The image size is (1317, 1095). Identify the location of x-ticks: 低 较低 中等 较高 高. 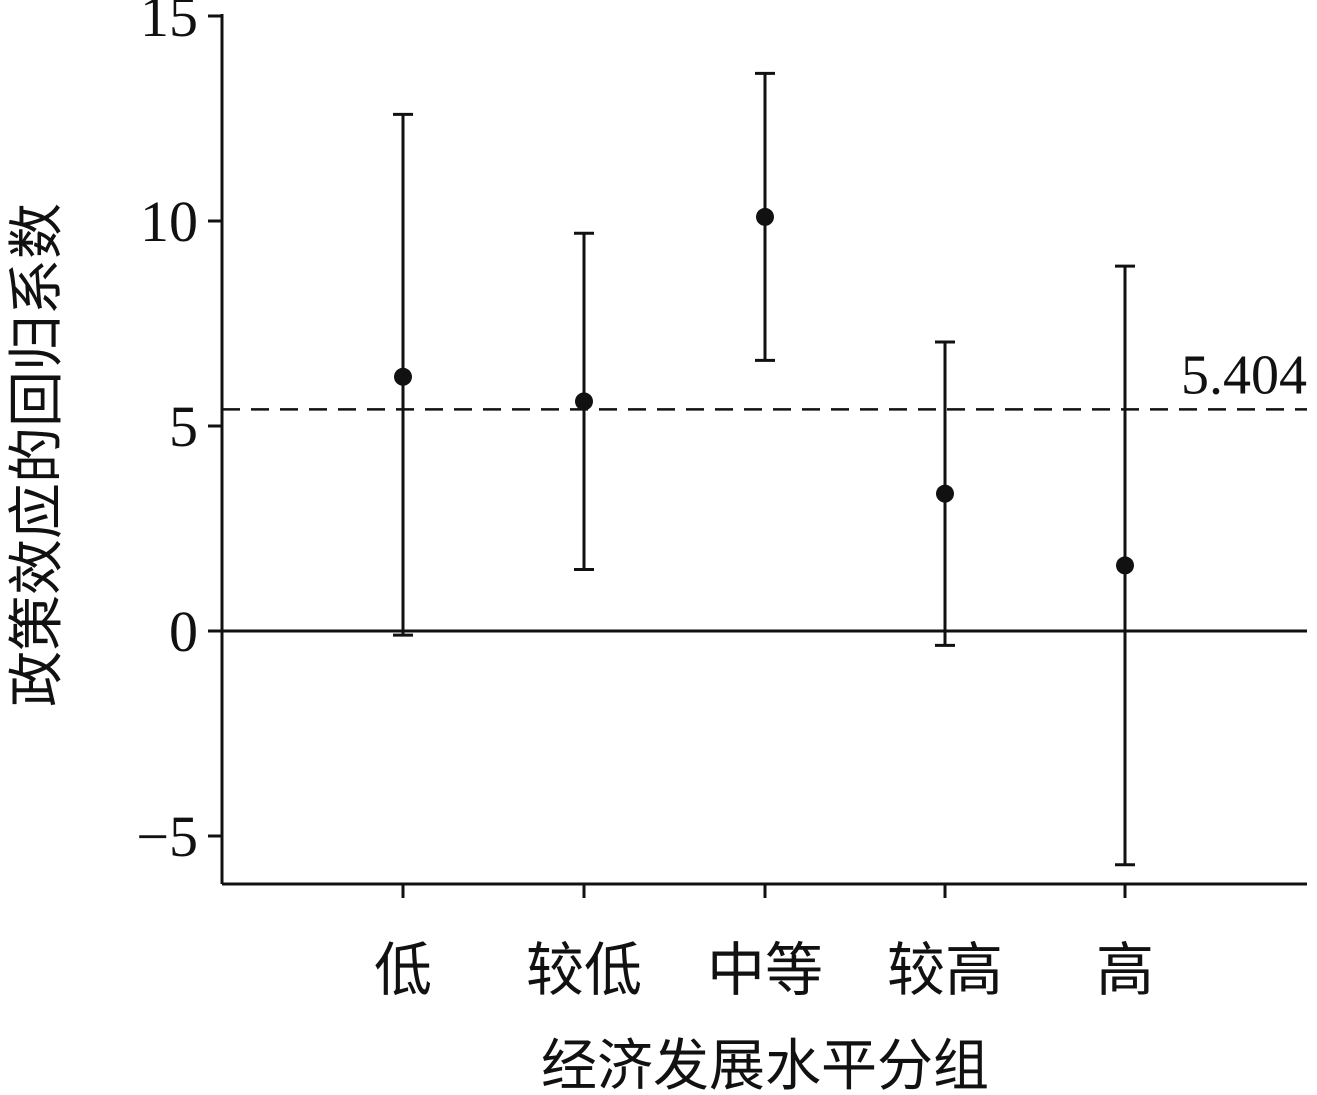
(764, 944).